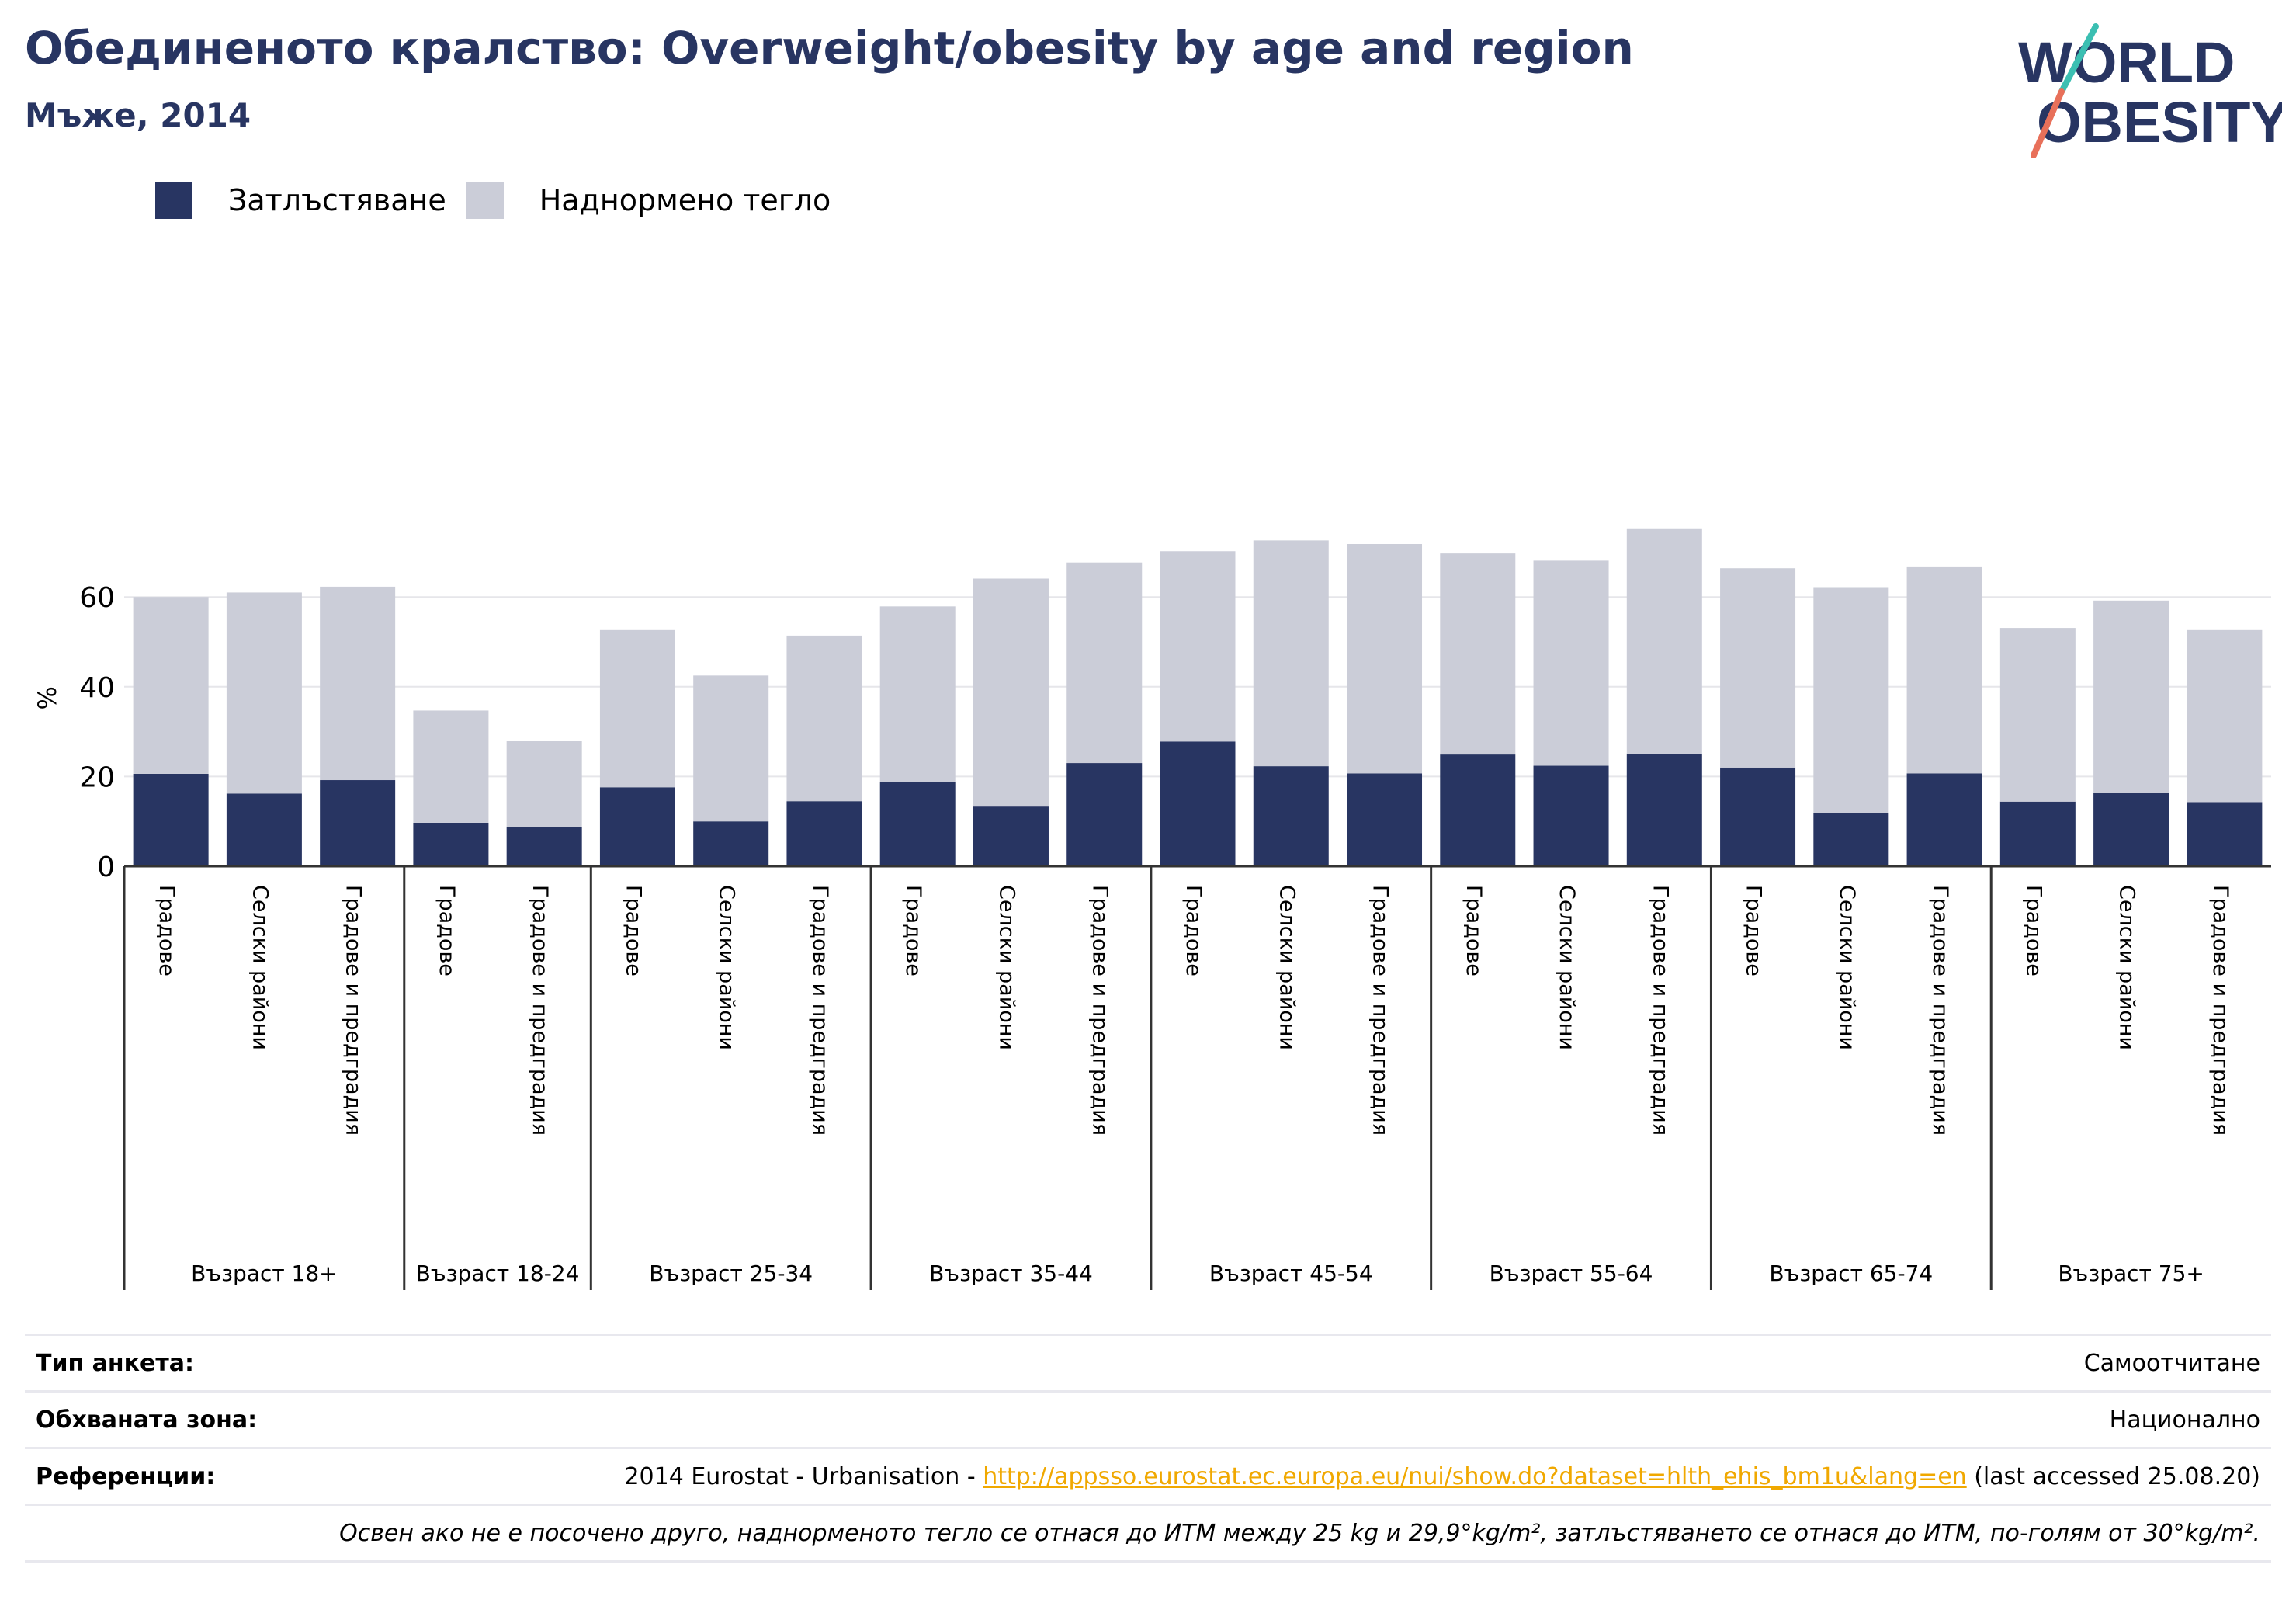  What do you see at coordinates (1571, 1273) in the screenshot?
I see `group-label: Възраст 55-64` at bounding box center [1571, 1273].